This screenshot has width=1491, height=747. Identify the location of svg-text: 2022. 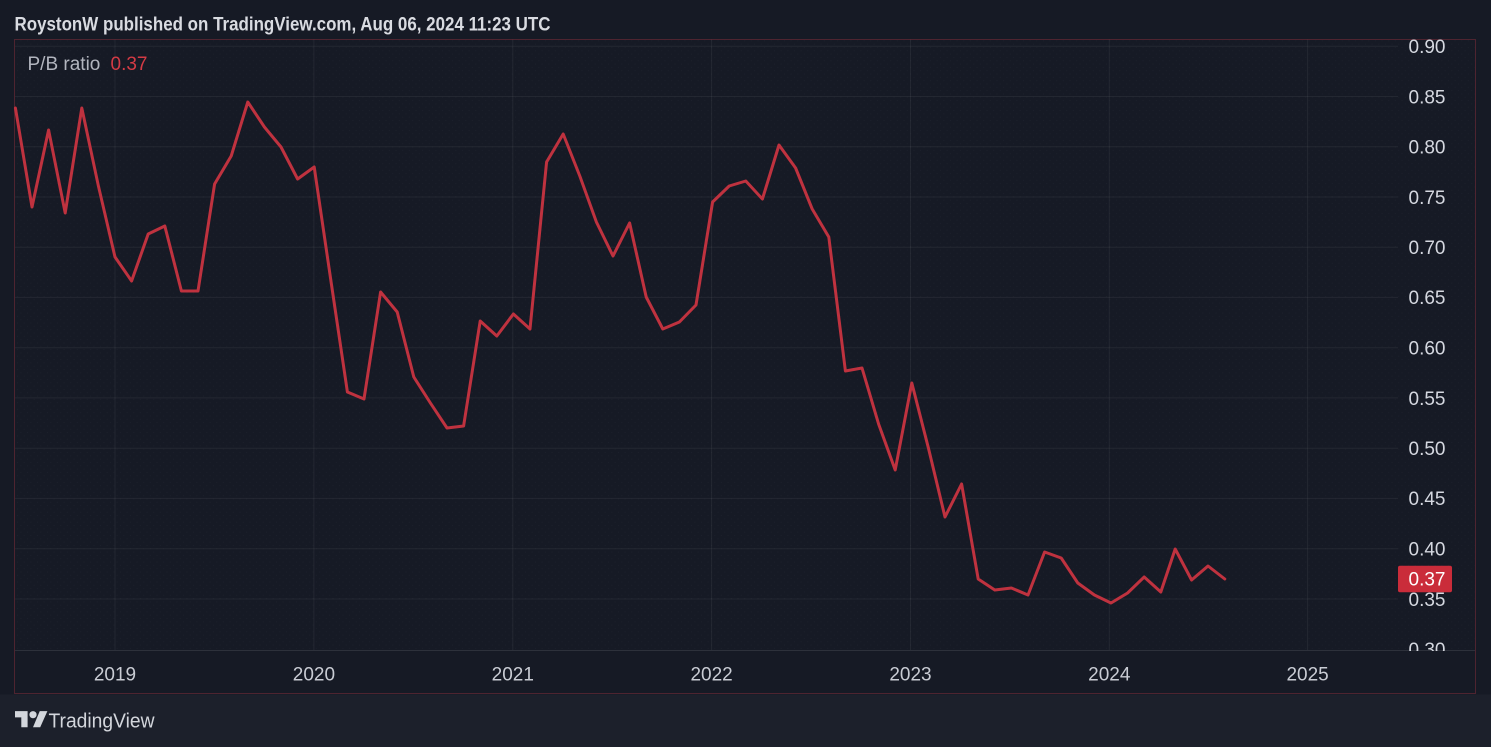
(711, 674).